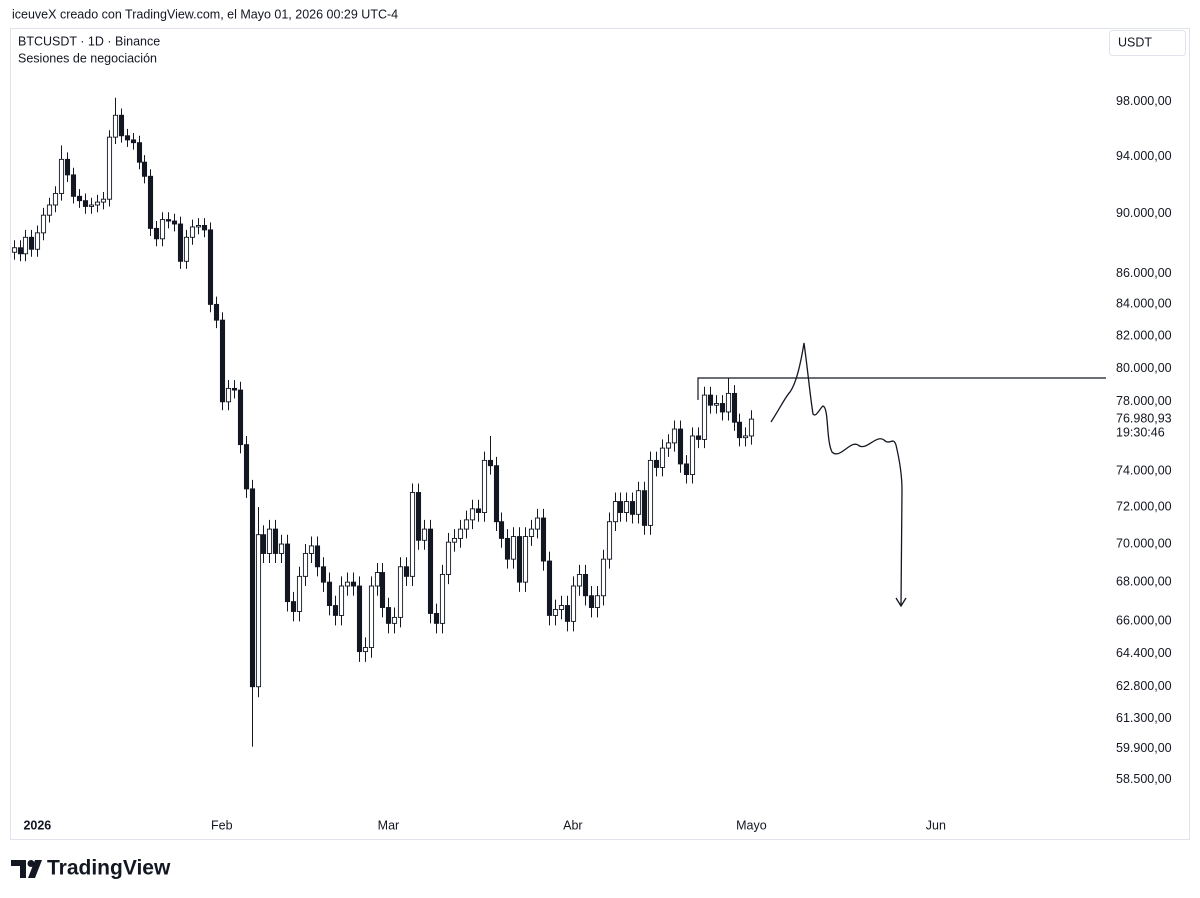 Image resolution: width=1200 pixels, height=898 pixels. What do you see at coordinates (222, 825) in the screenshot?
I see `x-tick-label: Feb` at bounding box center [222, 825].